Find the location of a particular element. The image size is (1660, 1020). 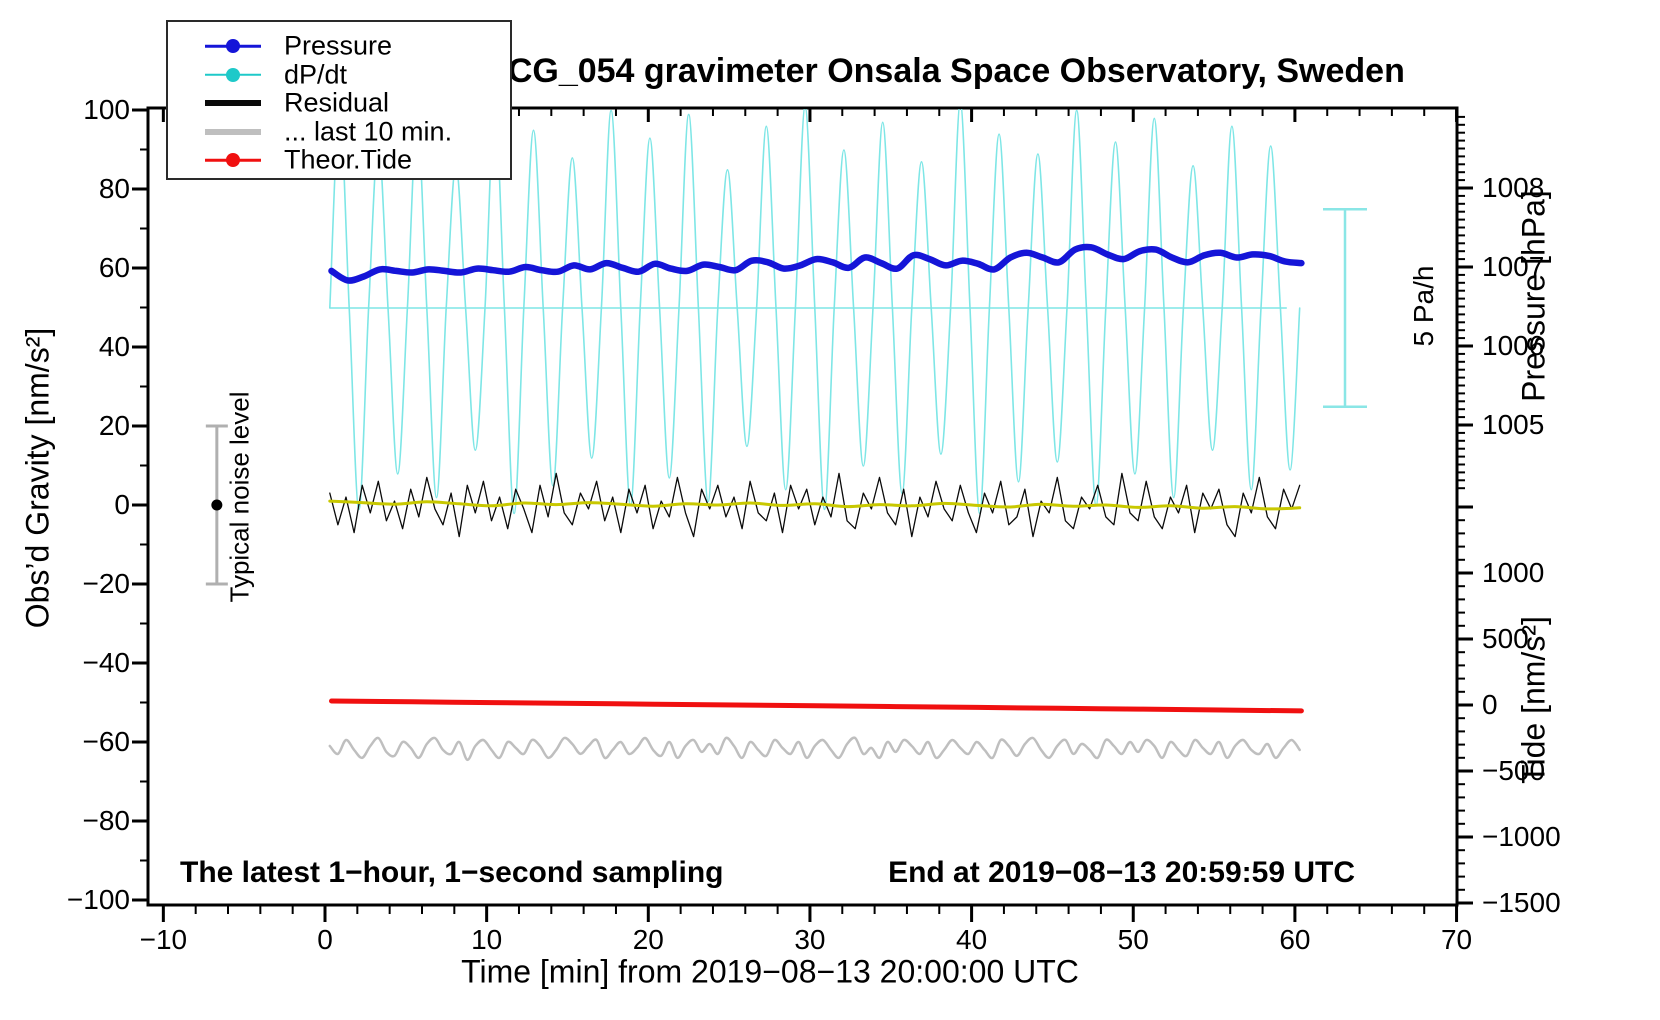

x-axis-tick-label: 70 is located at coordinates (1456, 939).